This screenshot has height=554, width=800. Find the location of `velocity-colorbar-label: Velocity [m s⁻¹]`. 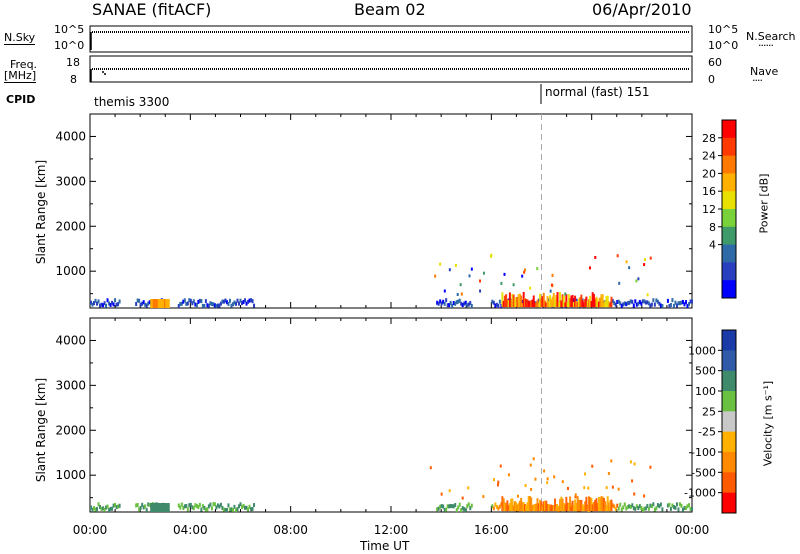

velocity-colorbar-label: Velocity [m s⁻¹] is located at coordinates (768, 423).